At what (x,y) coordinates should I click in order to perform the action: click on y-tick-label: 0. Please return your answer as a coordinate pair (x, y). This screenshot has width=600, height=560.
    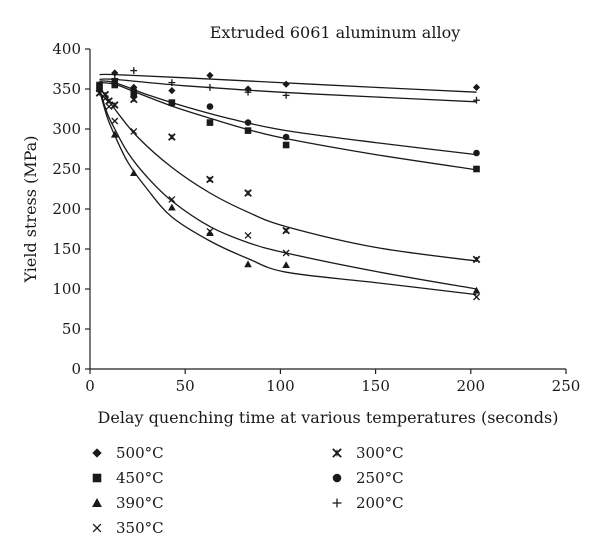
    Looking at the image, I should click on (76, 369).